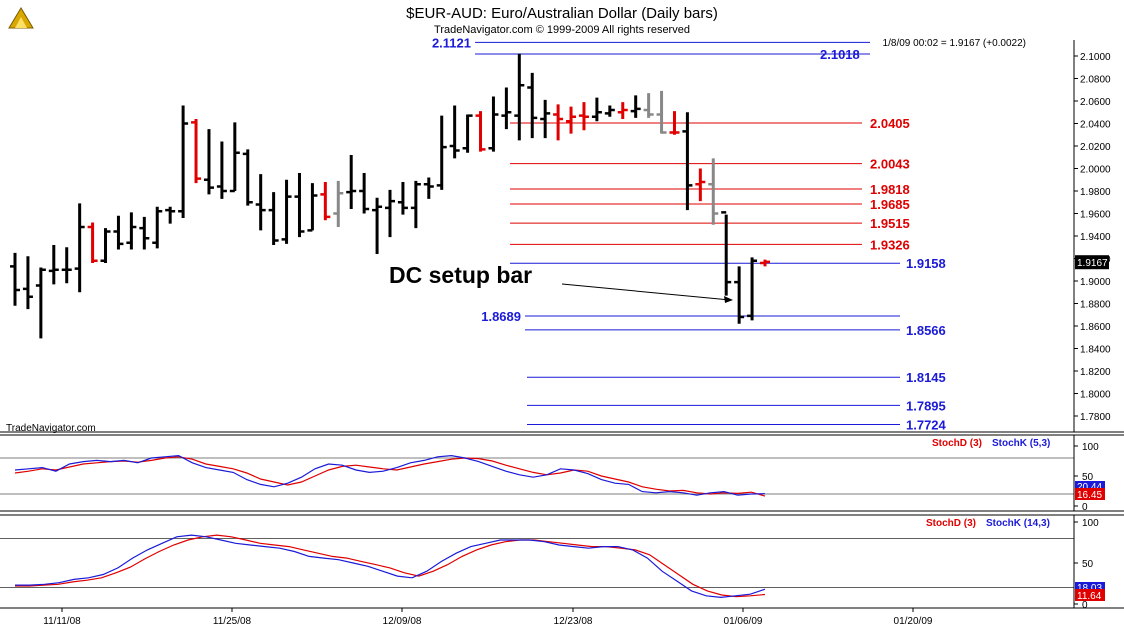 The width and height of the screenshot is (1124, 631). I want to click on x-tick-label: 01/06/09, so click(743, 621).